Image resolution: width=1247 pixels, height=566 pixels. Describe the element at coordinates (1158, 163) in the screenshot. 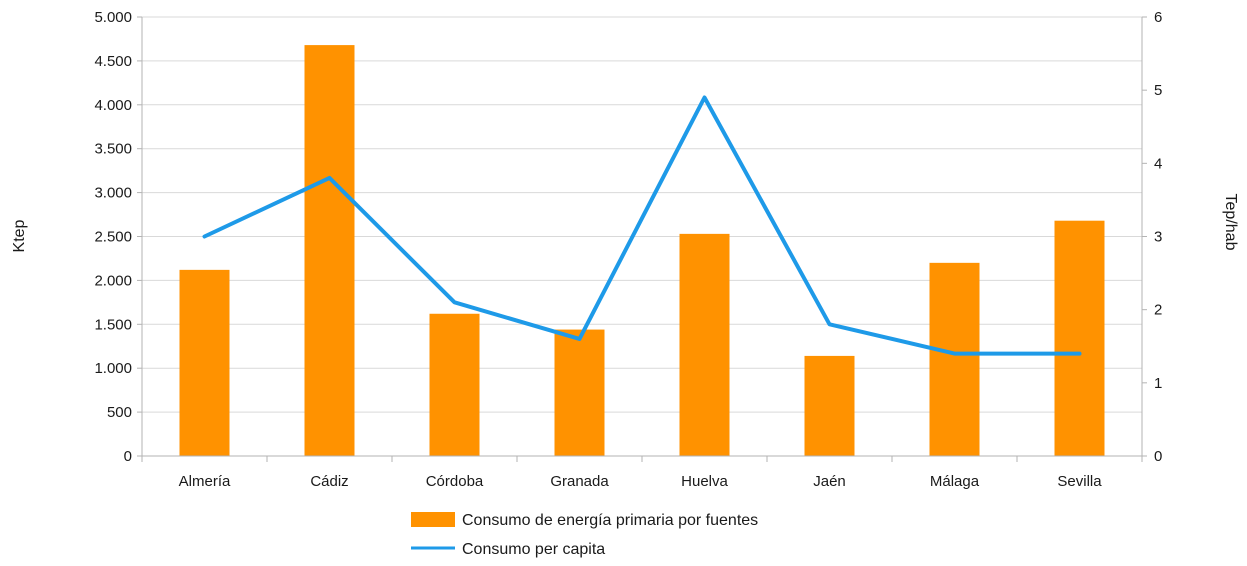

I see `right-tick-label: 4` at that location.